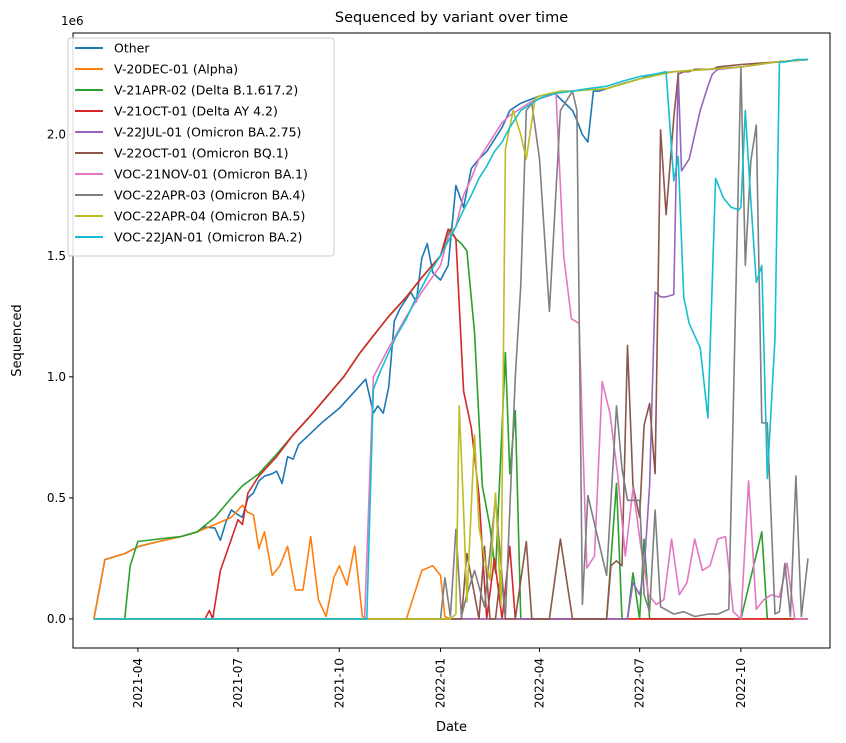 This screenshot has height=743, width=846. I want to click on legend-label-5: V-22OCT-01 (Omicron BQ.1), so click(201, 153).